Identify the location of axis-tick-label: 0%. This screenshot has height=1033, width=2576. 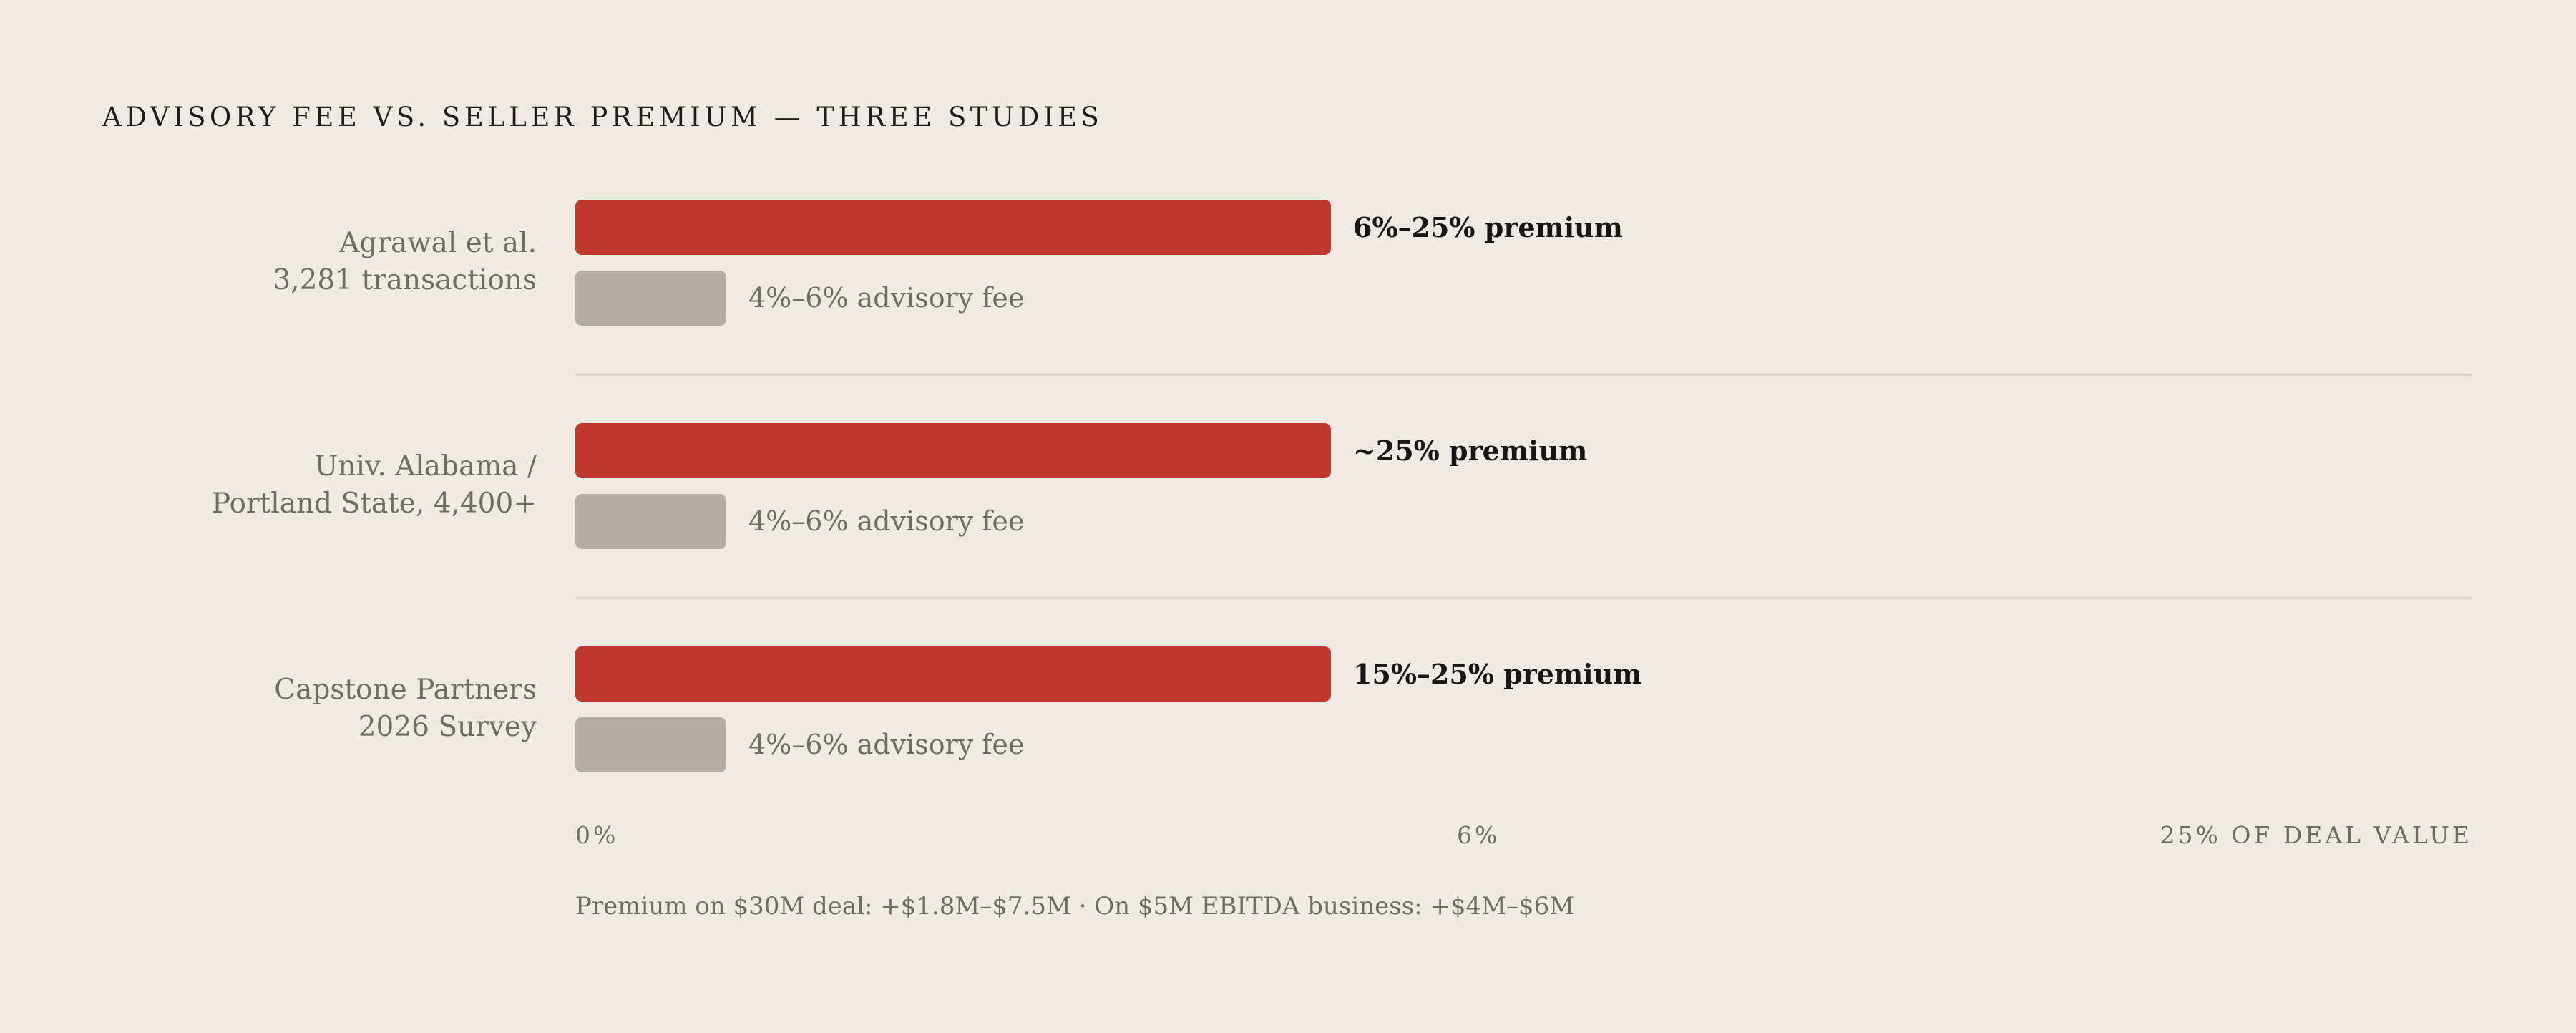
(597, 835).